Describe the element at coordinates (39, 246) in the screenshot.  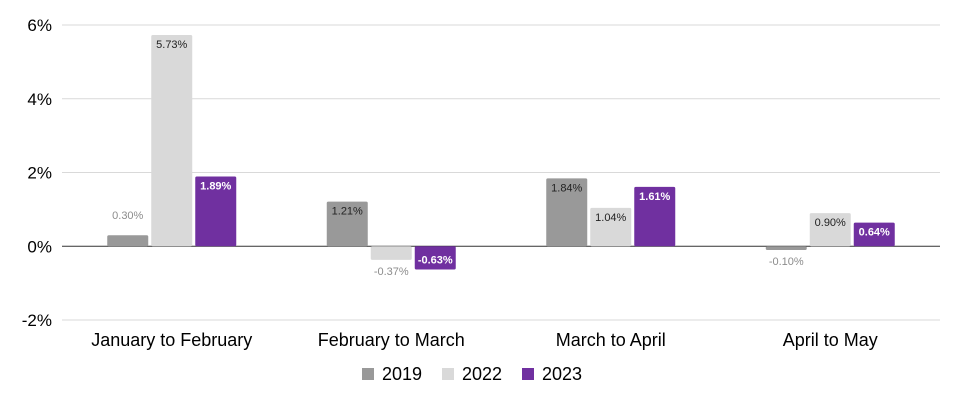
I see `y-tick-label: 0%` at that location.